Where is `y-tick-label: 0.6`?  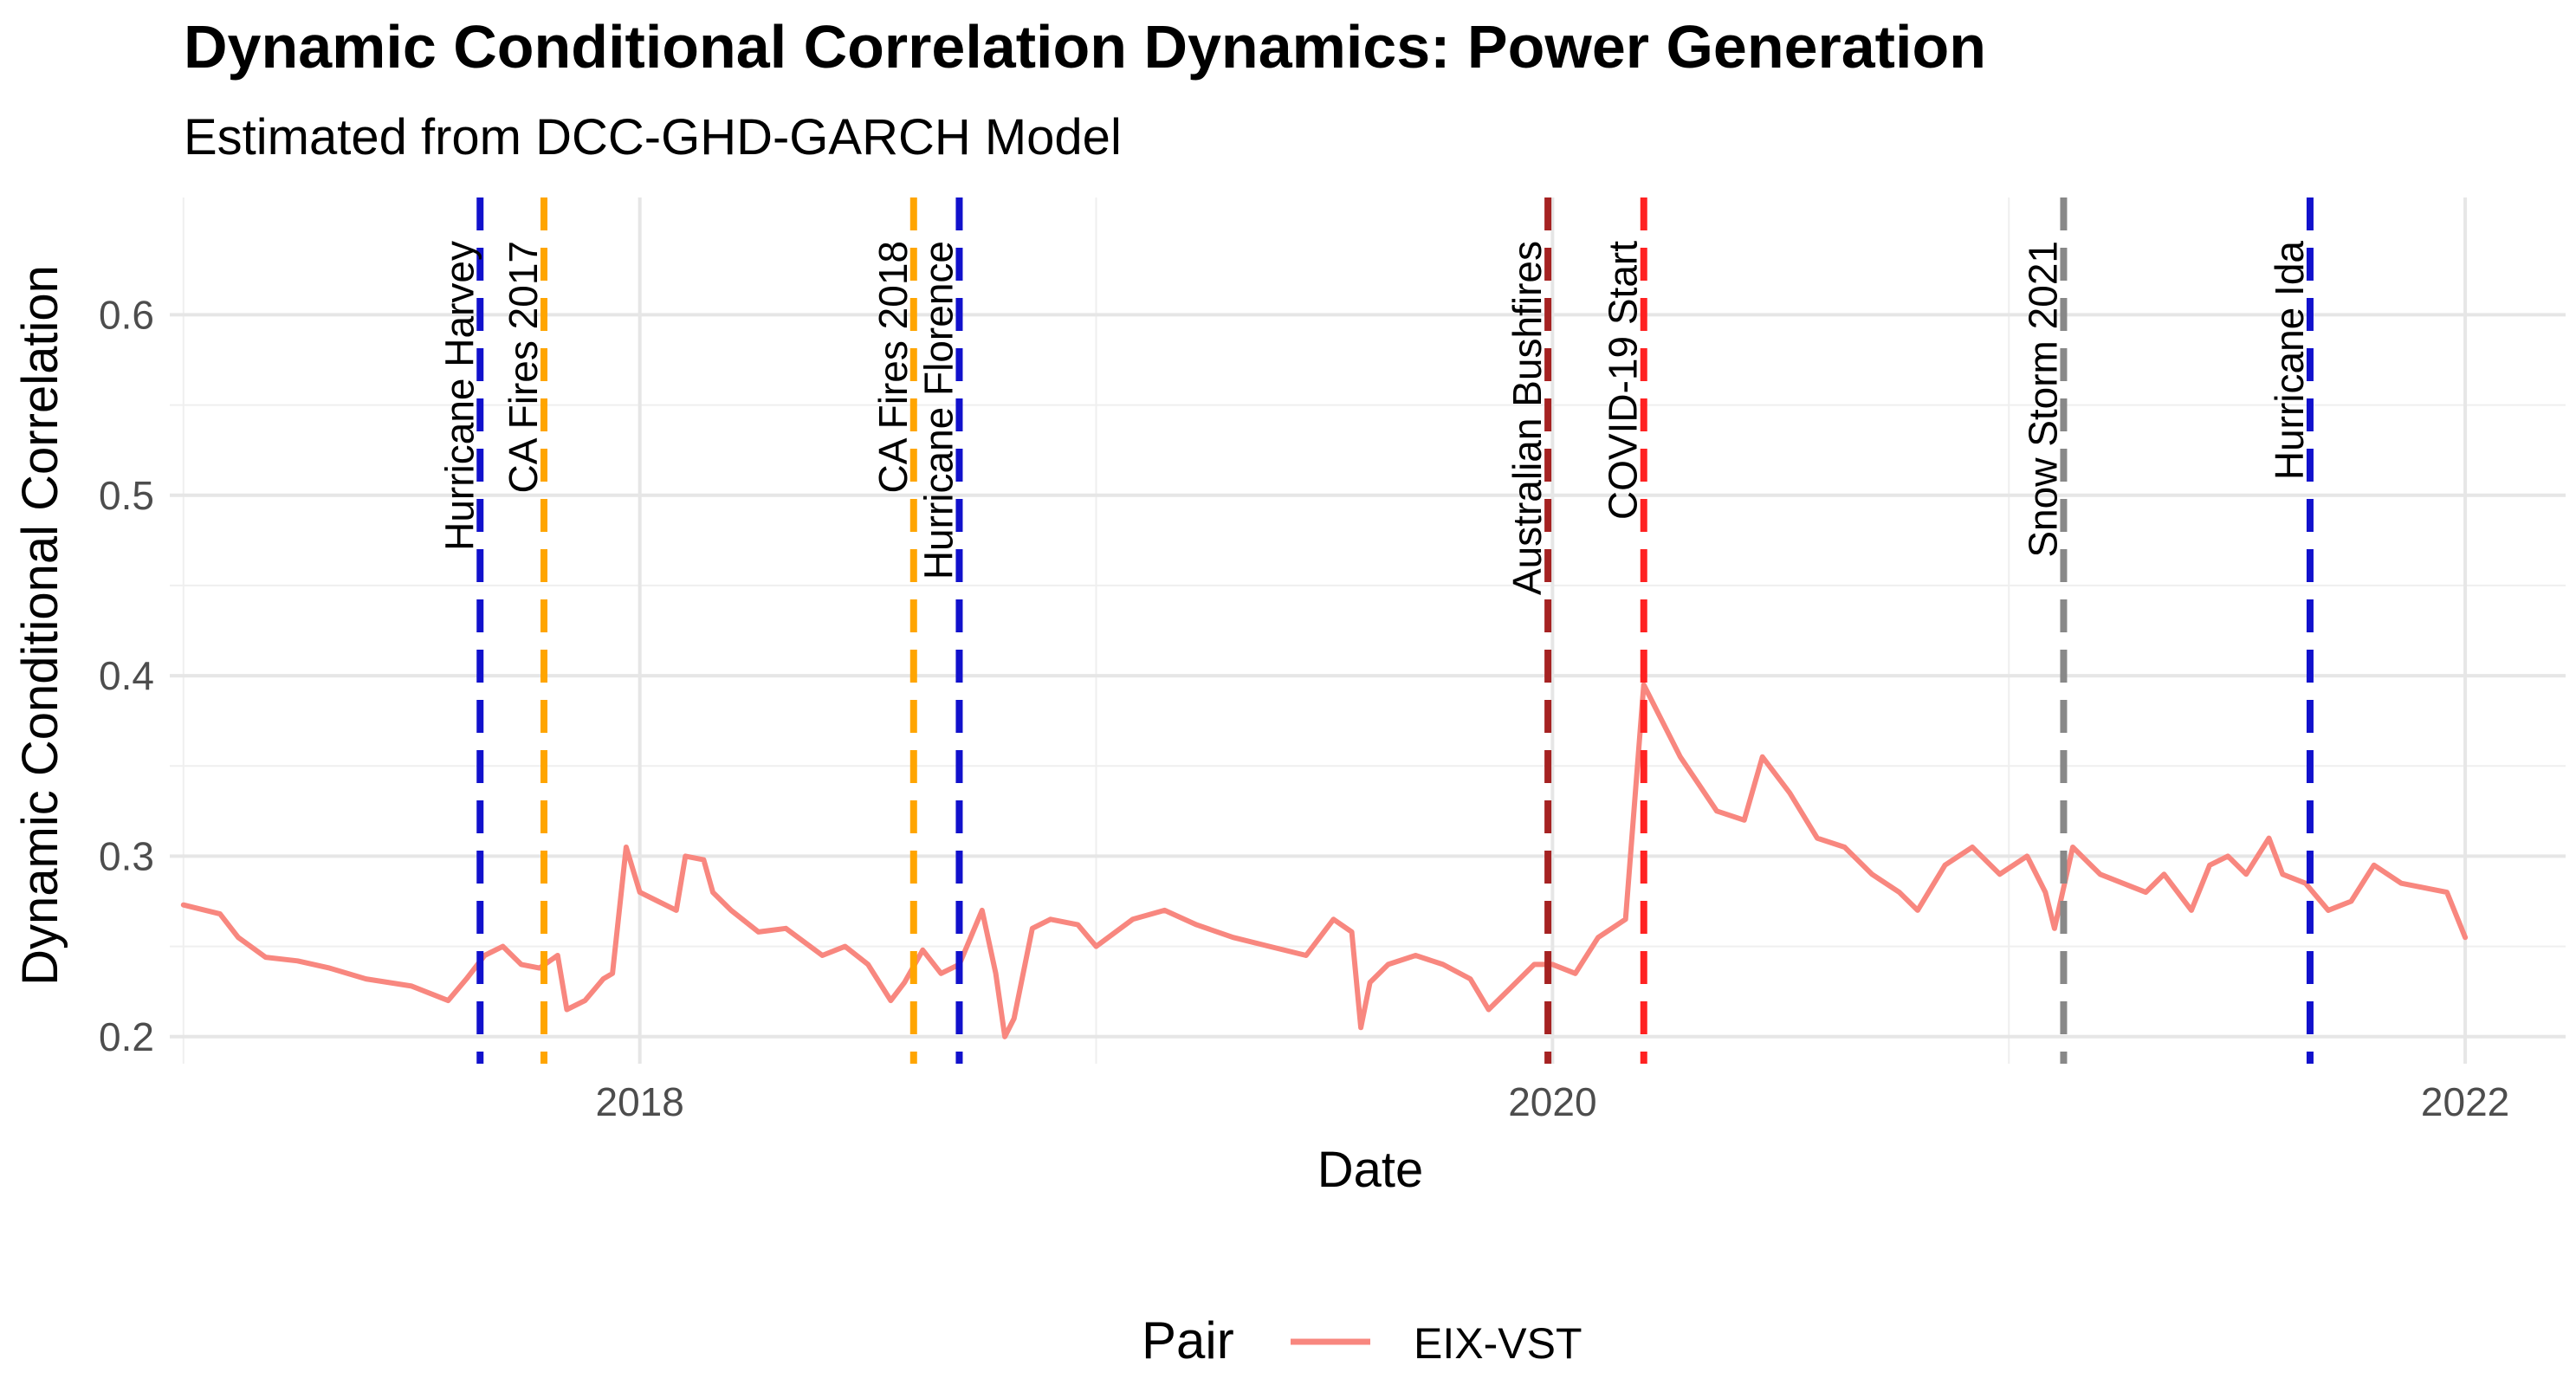
y-tick-label: 0.6 is located at coordinates (126, 315).